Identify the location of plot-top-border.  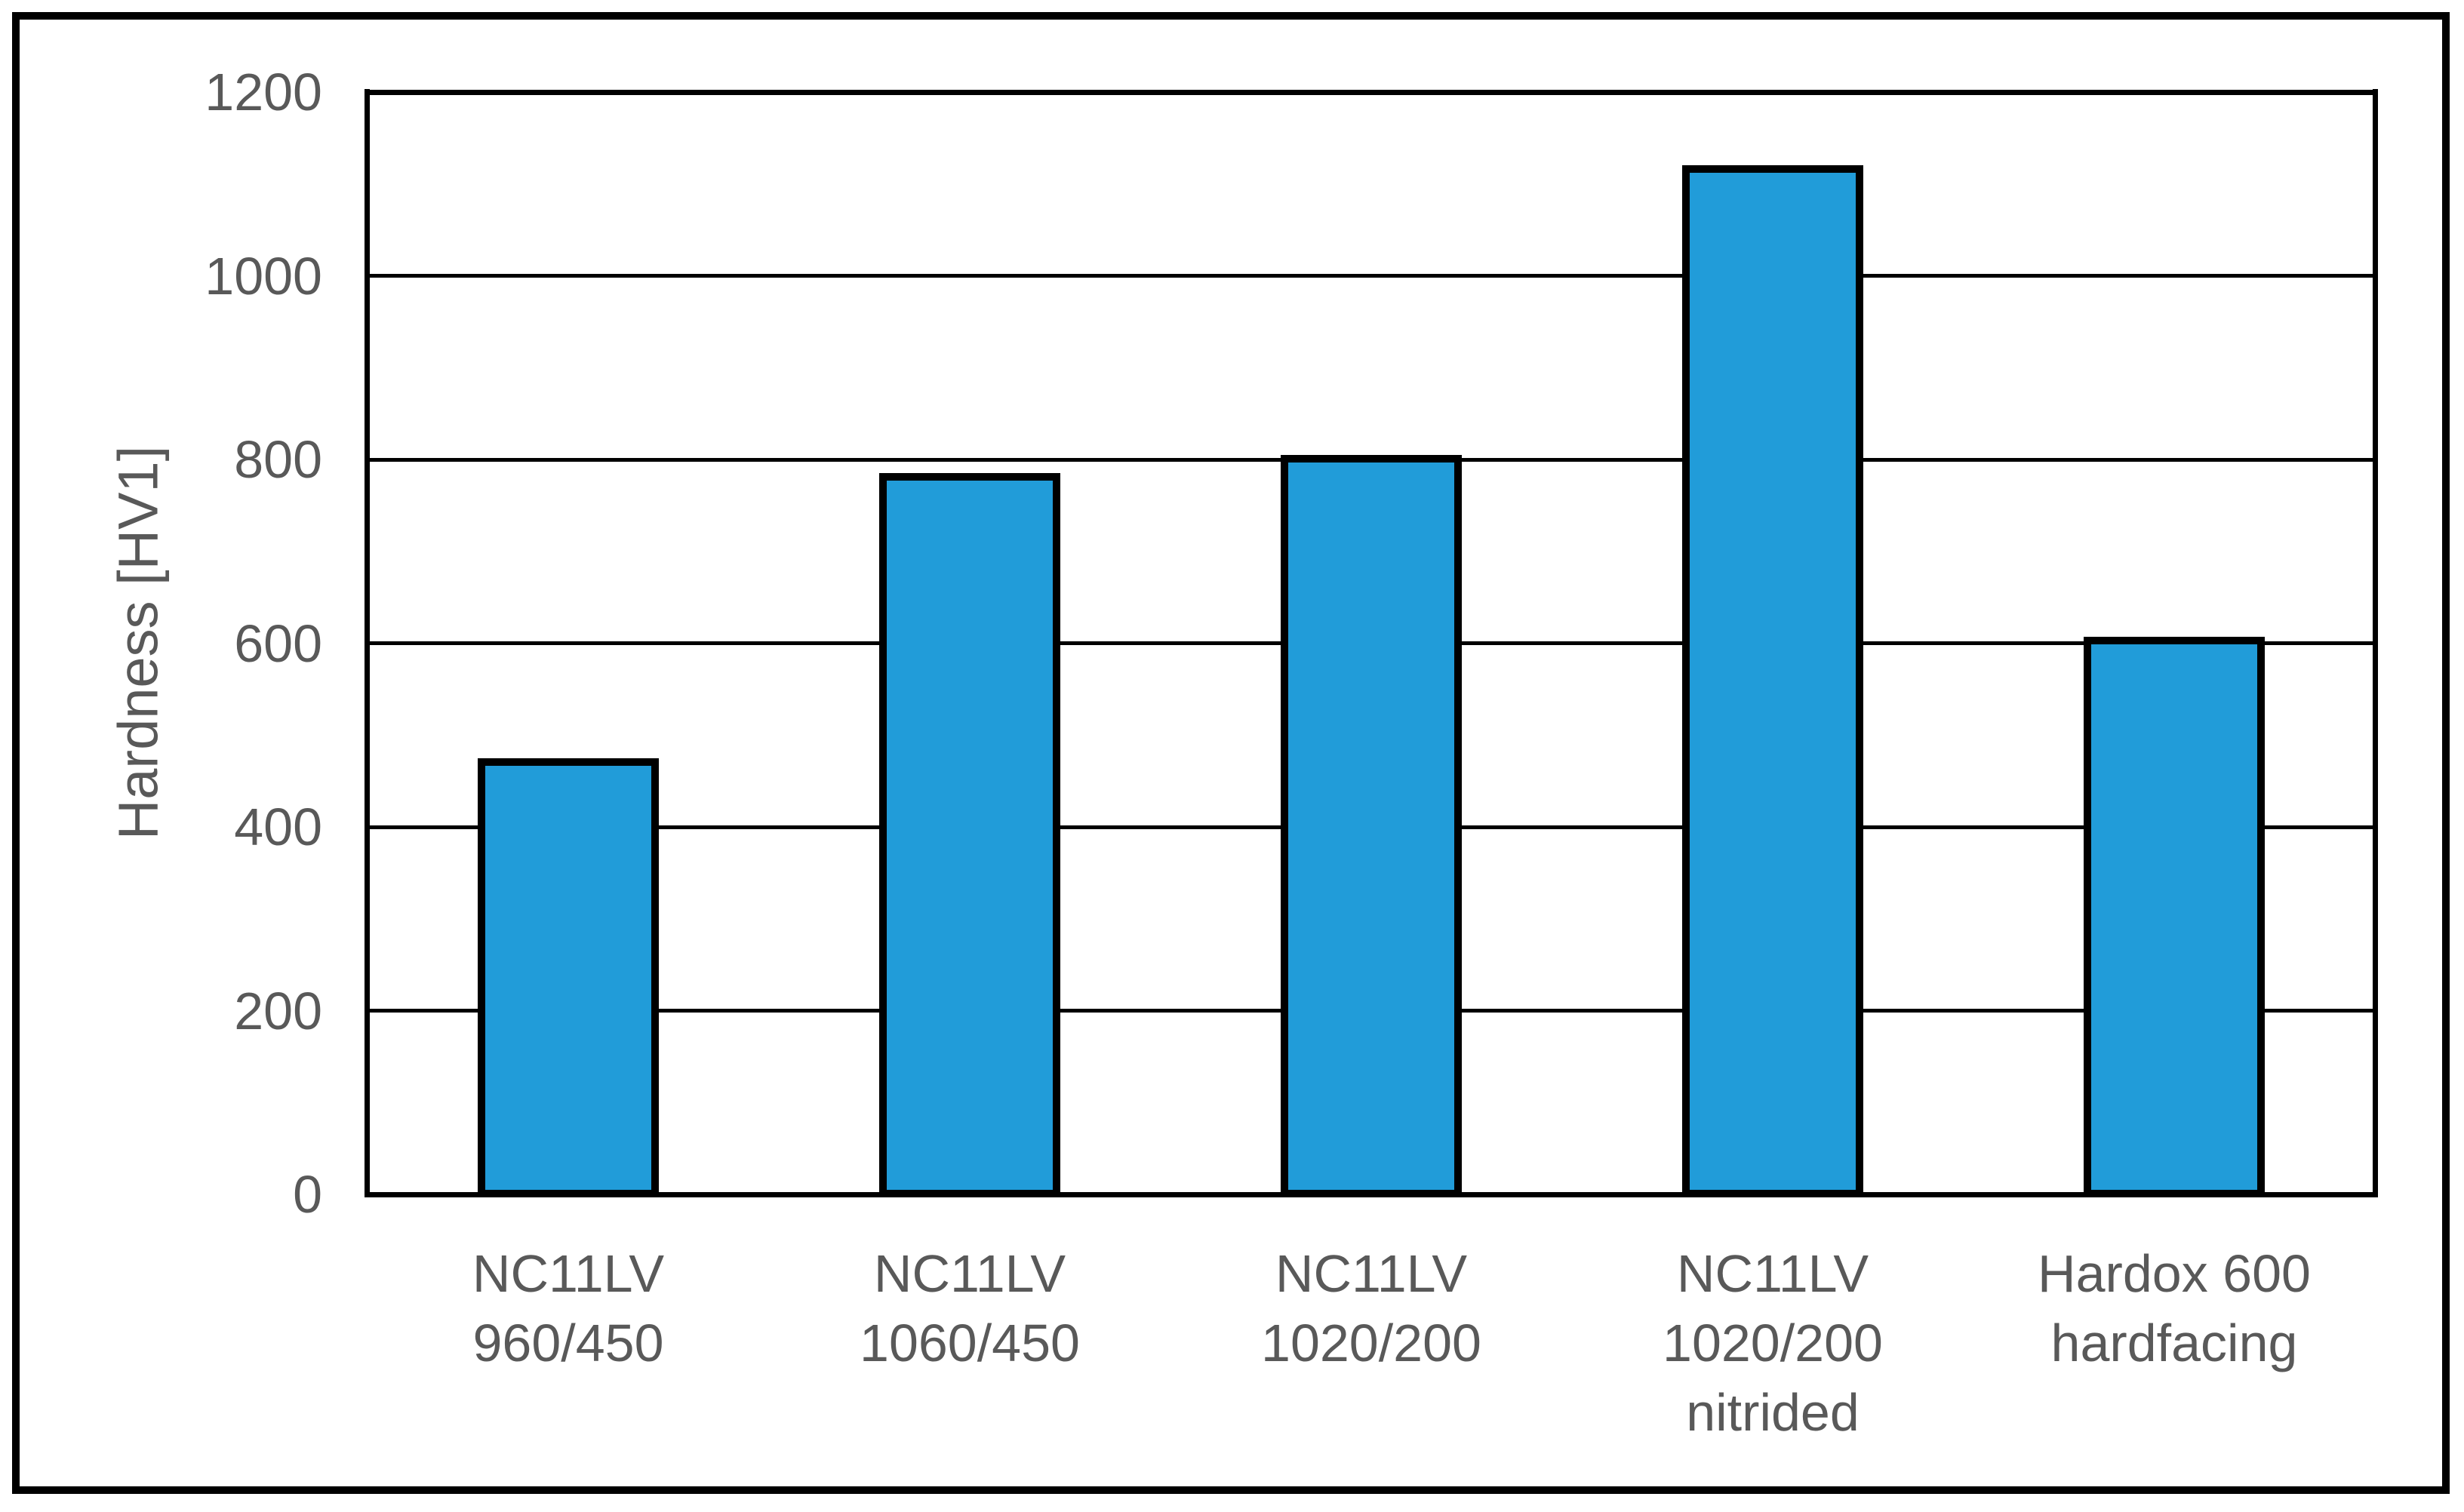
(1371, 92).